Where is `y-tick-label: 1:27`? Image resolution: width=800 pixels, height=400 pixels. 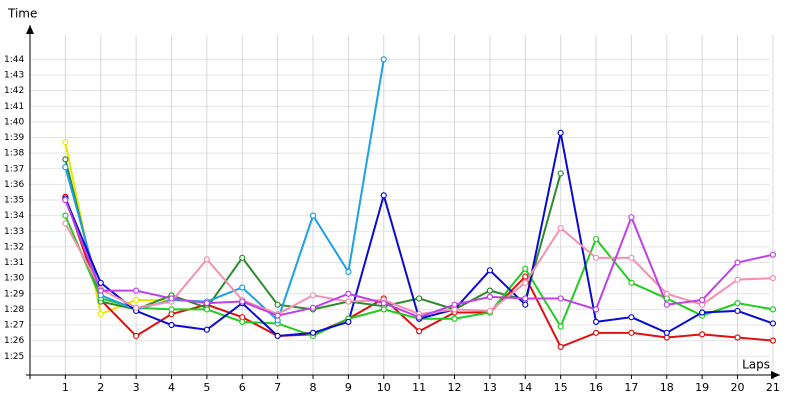
y-tick-label: 1:27 is located at coordinates (14, 326).